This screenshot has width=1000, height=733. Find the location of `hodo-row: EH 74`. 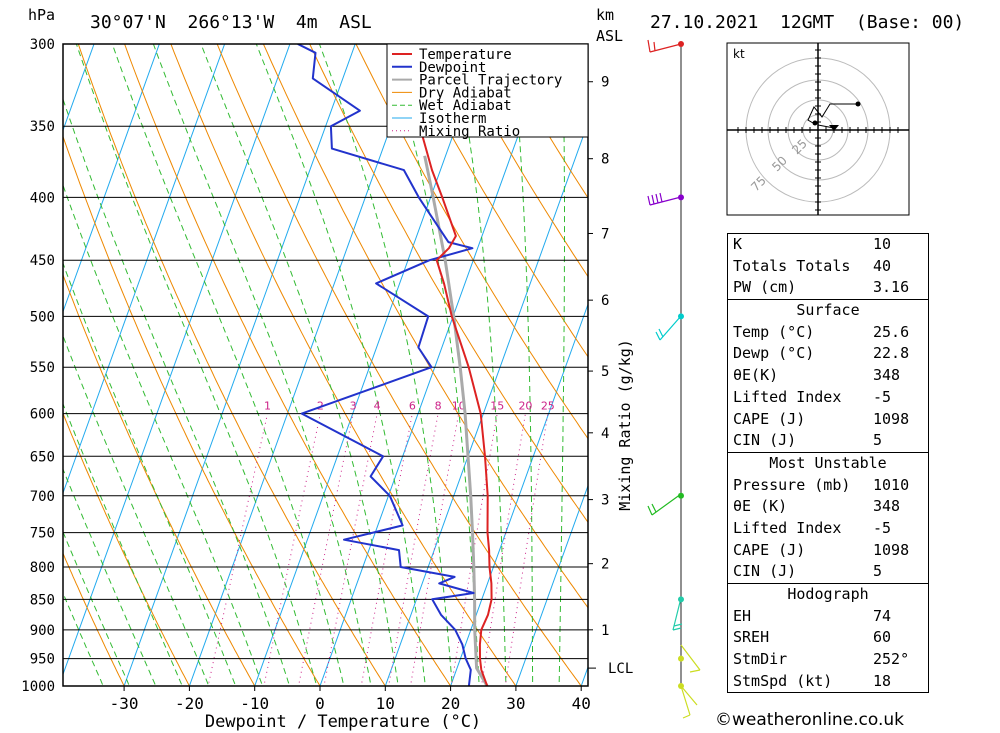

hodo-row: EH 74 is located at coordinates (812, 615).